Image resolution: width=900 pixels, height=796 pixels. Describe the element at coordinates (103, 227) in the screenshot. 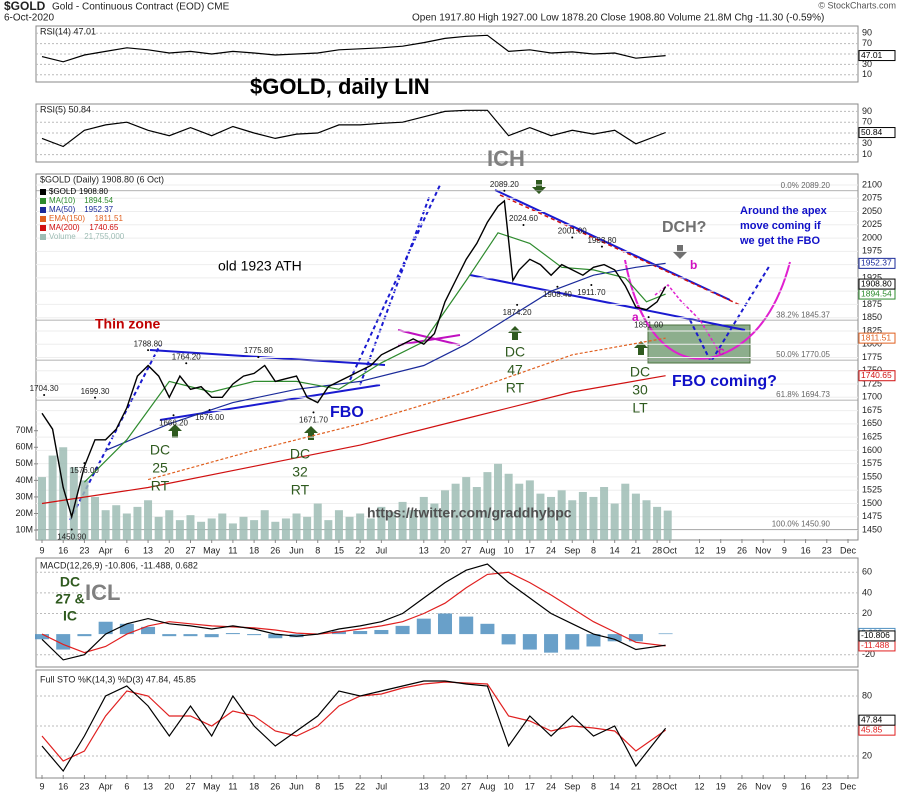

I see `legend-value: 1740.65` at that location.